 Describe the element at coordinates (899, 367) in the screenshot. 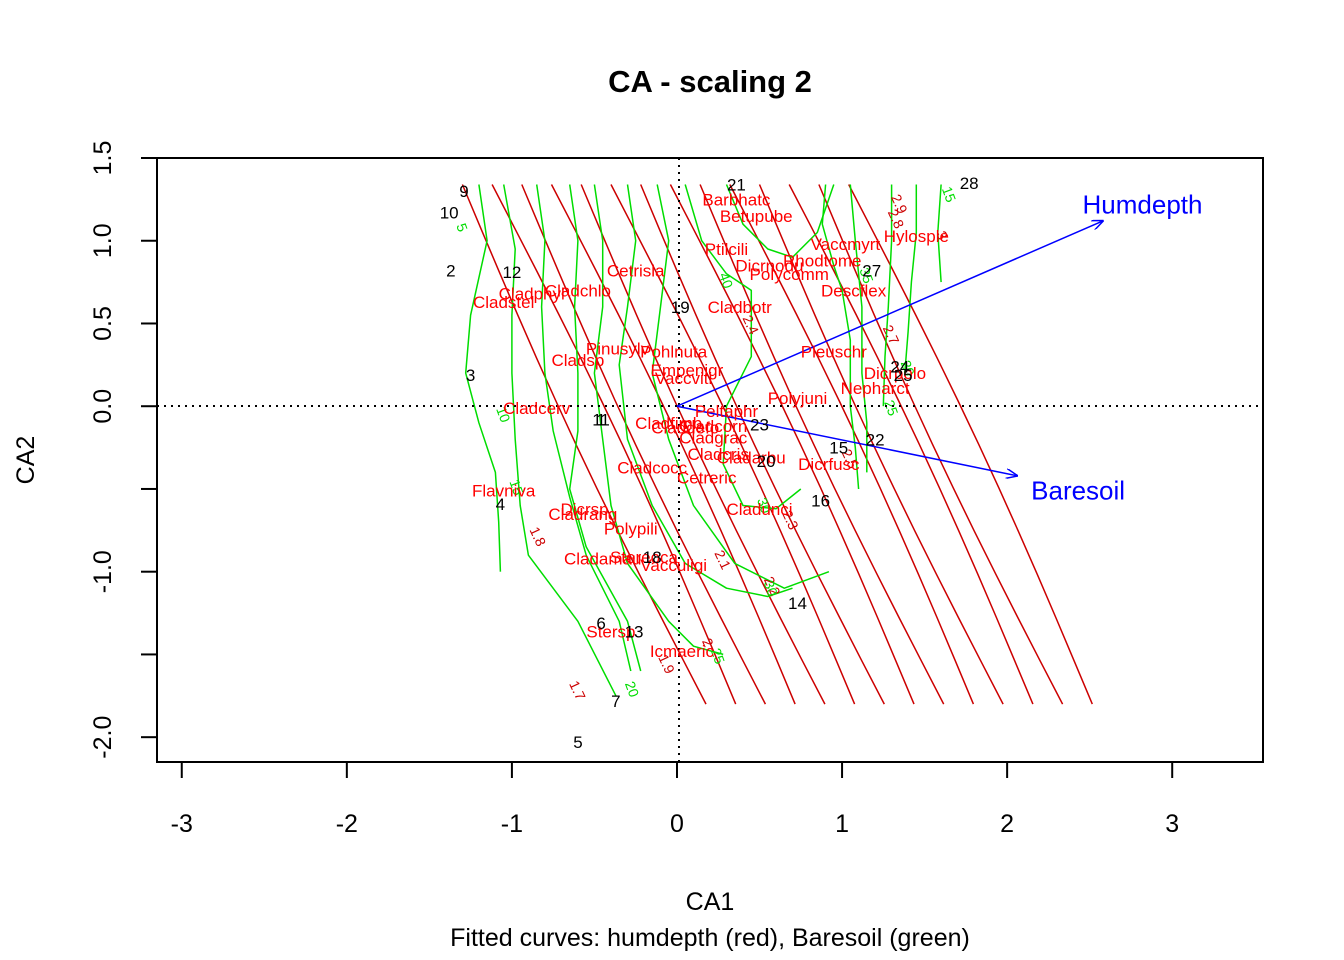

I see `site-label: 24` at that location.